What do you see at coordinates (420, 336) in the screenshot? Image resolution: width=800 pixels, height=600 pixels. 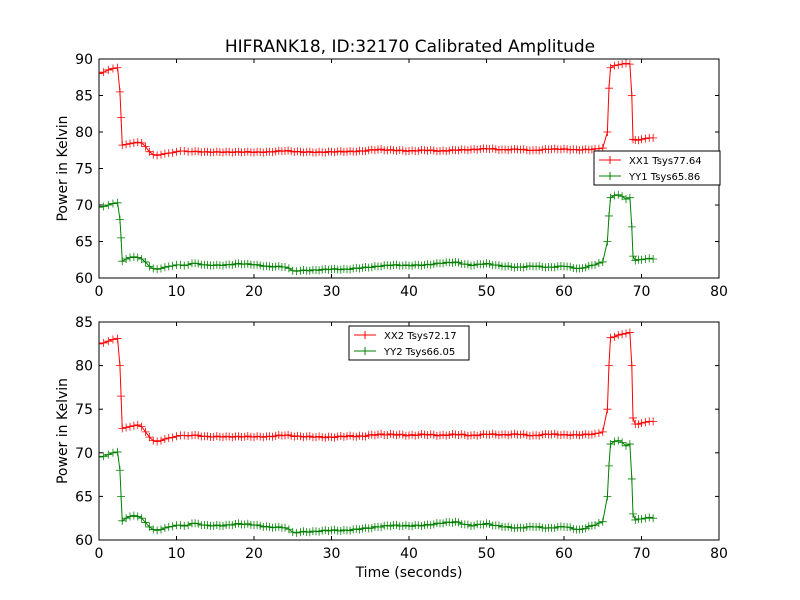 I see `legend-label: XX2 Tsys72.17` at bounding box center [420, 336].